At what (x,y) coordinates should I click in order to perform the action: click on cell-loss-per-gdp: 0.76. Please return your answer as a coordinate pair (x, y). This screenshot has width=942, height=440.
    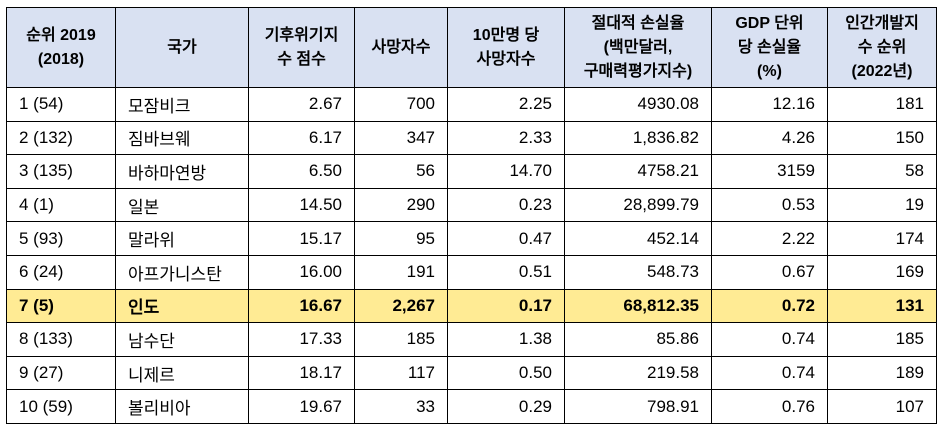
    Looking at the image, I should click on (769, 406).